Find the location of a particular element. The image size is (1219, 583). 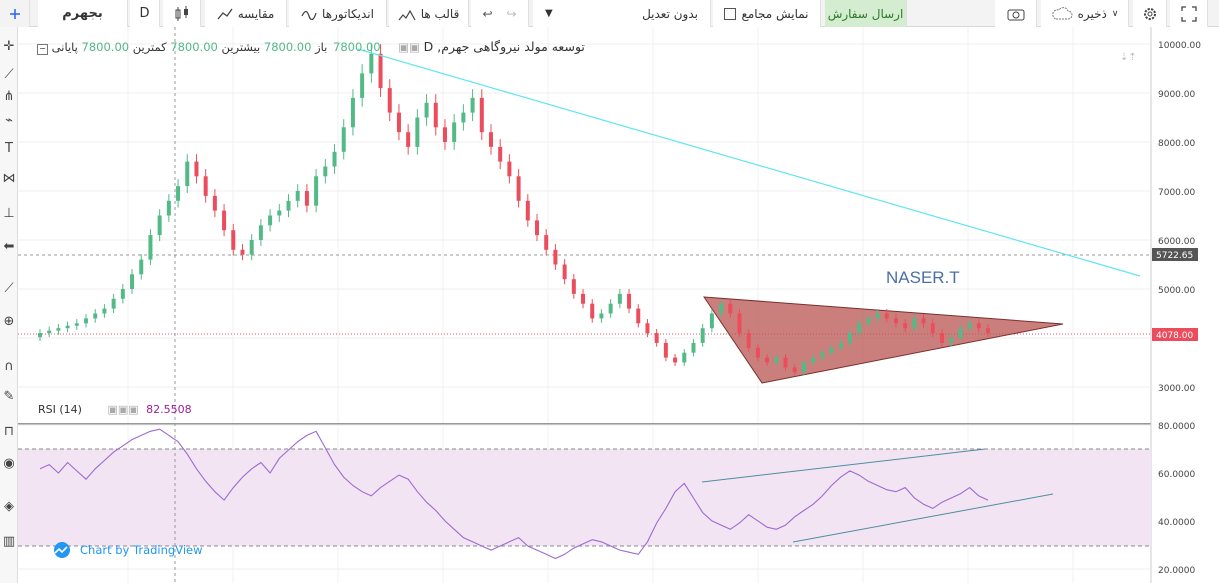

redo-icon: ↪ is located at coordinates (511, 13).